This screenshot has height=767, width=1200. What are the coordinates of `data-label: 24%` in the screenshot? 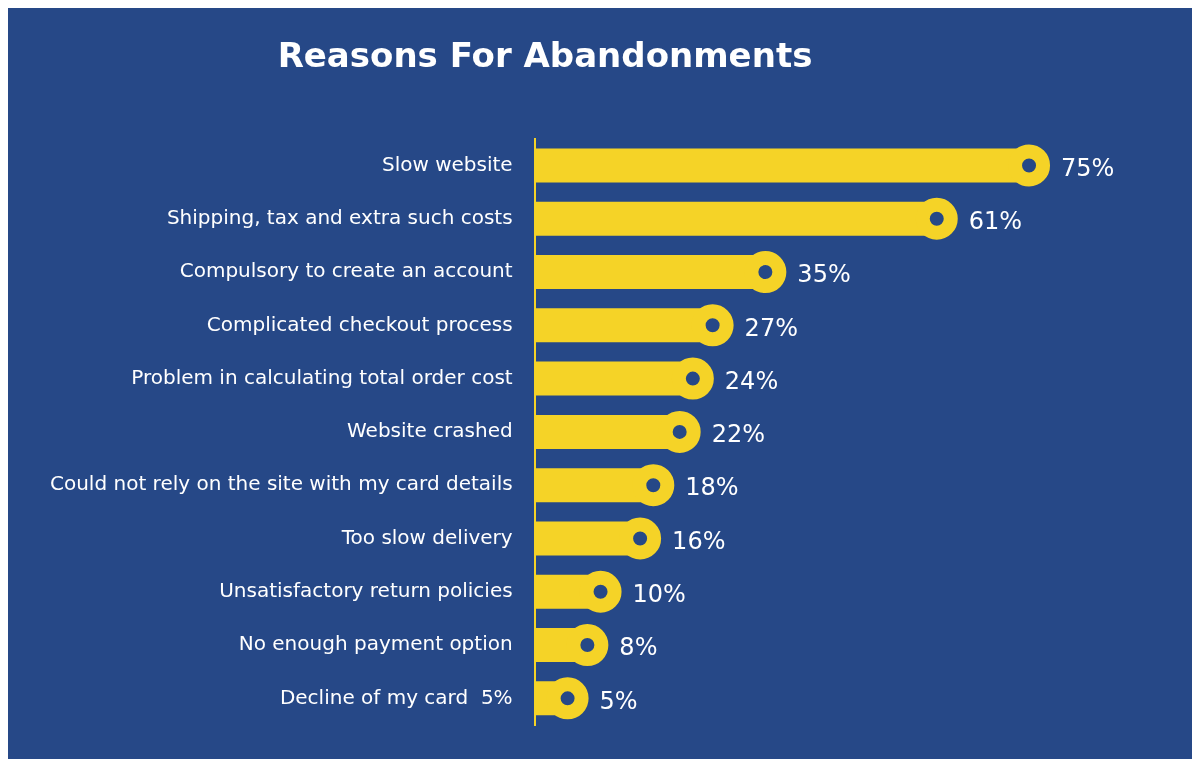 It's located at (751, 380).